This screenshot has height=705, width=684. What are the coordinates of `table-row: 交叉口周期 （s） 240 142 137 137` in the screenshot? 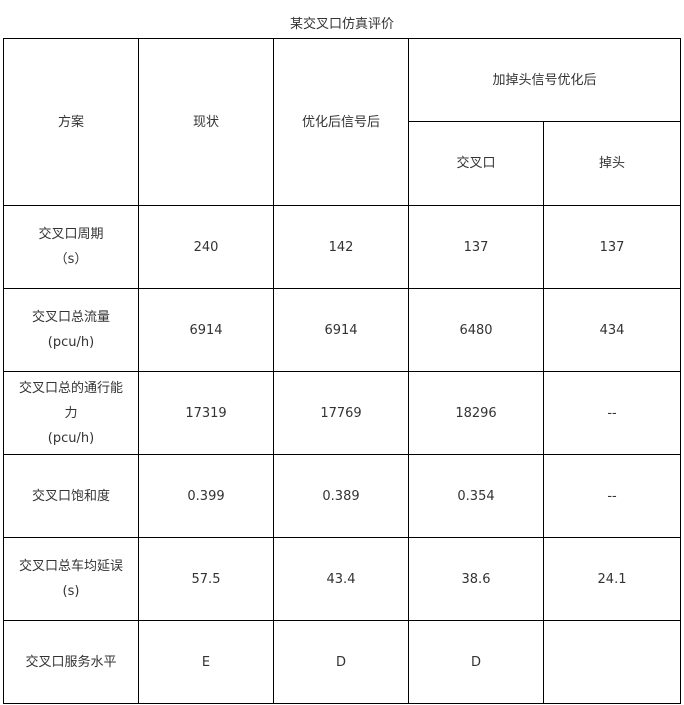 It's located at (342, 247).